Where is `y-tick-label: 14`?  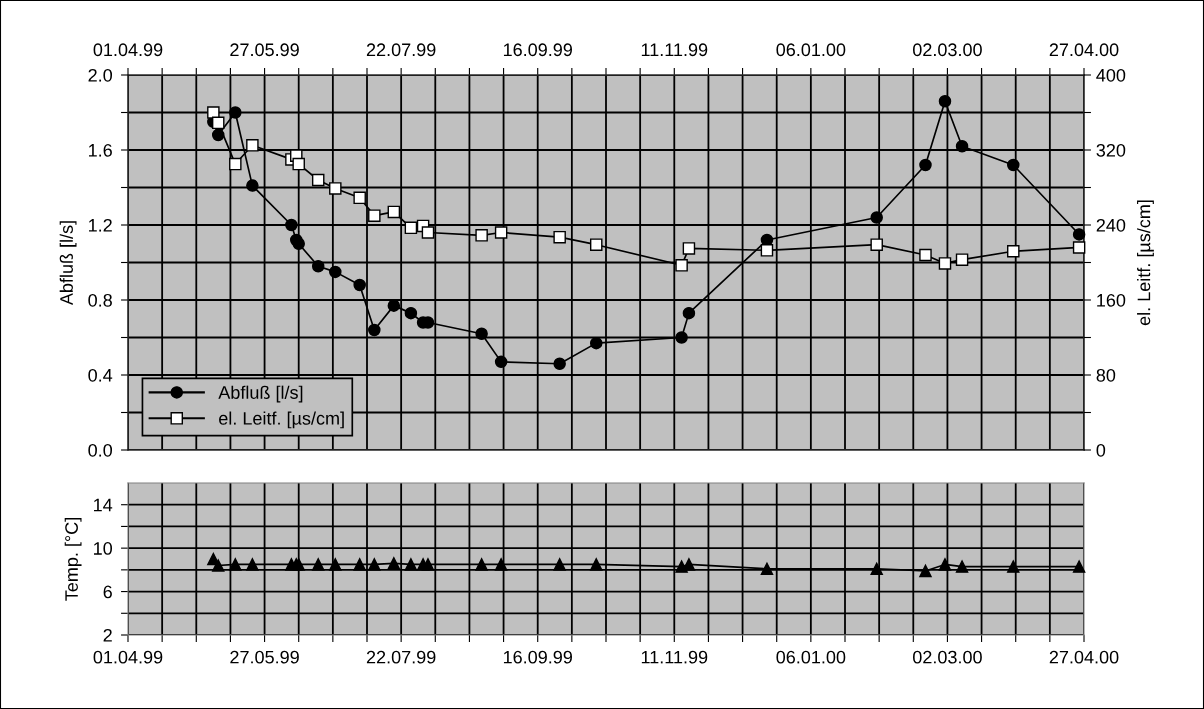 y-tick-label: 14 is located at coordinates (103, 505).